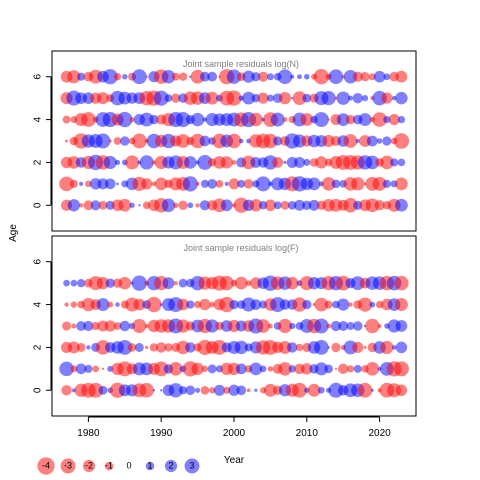  I want to click on legend-label: 3, so click(191, 465).